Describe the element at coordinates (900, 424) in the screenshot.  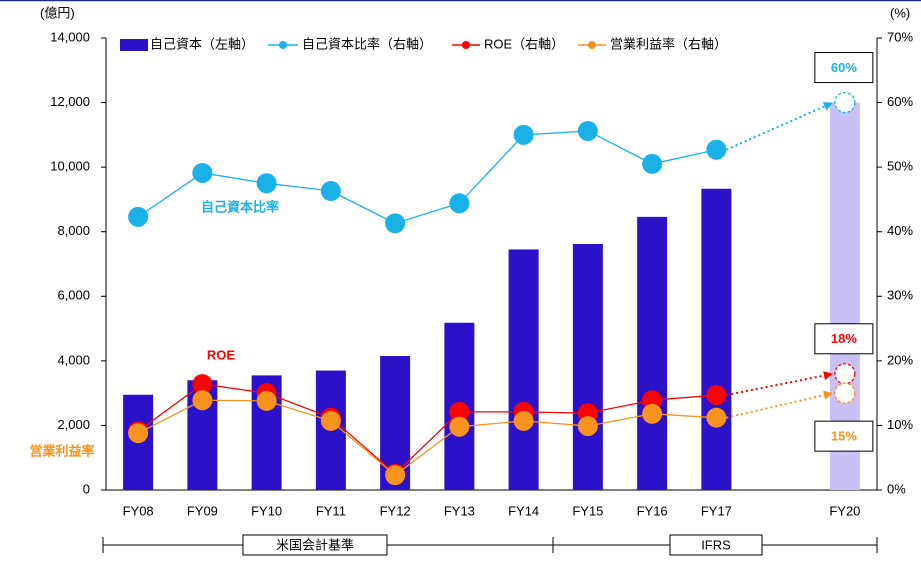
I see `y2-tick-label: 10%` at that location.